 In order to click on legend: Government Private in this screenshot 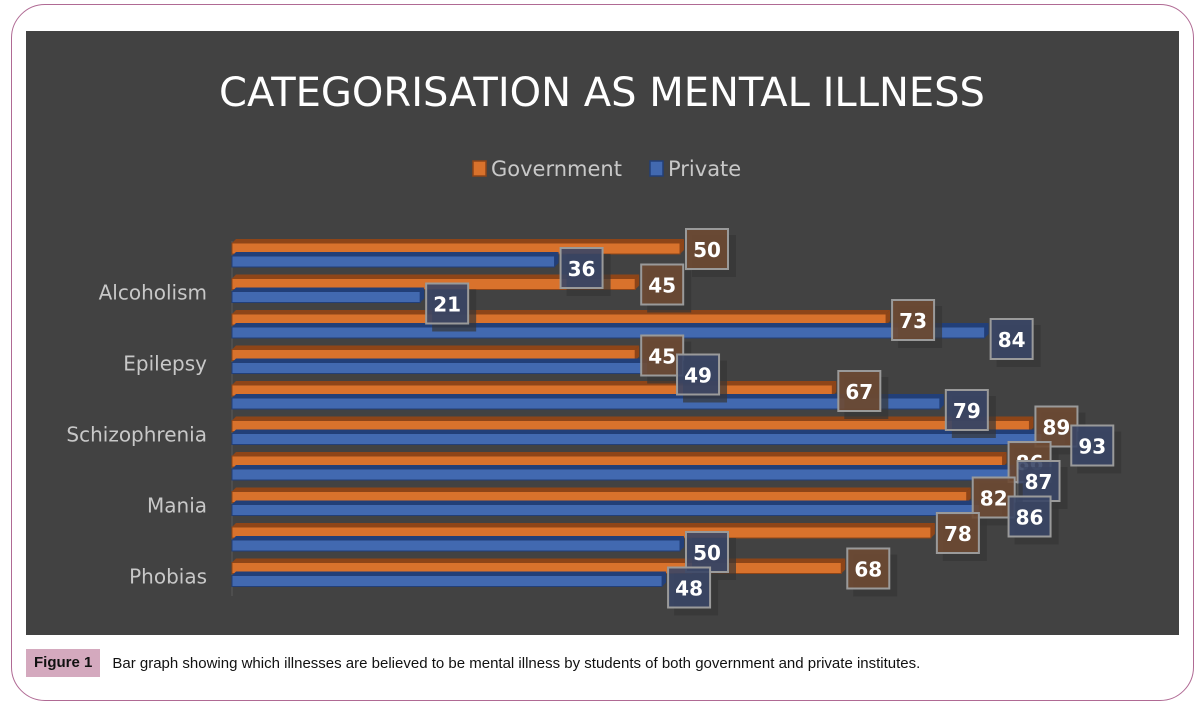, I will do `click(606, 169)`.